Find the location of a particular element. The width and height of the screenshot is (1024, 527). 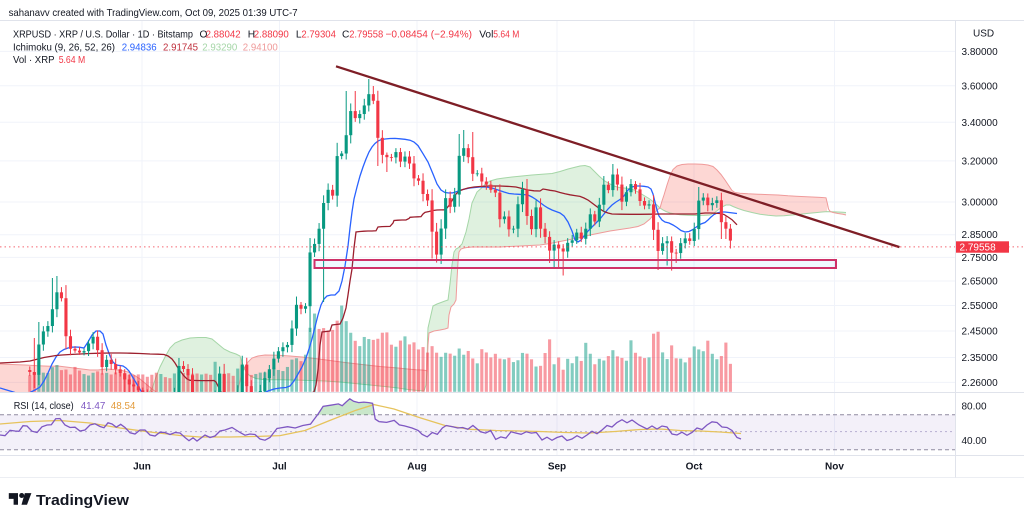

svg-text: H is located at coordinates (251, 35).